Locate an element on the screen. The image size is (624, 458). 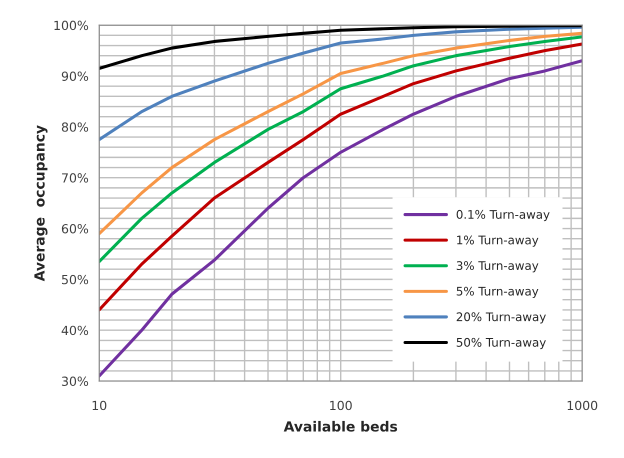
x-tick-label: 10 is located at coordinates (99, 405).